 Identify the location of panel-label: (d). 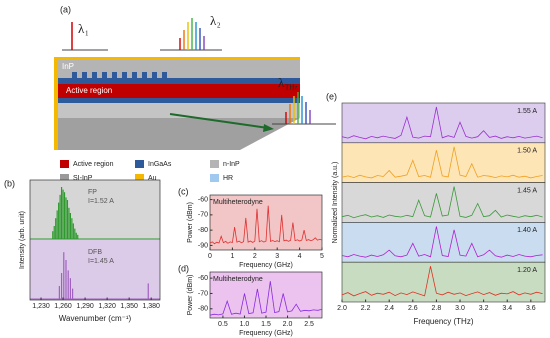
(183, 268).